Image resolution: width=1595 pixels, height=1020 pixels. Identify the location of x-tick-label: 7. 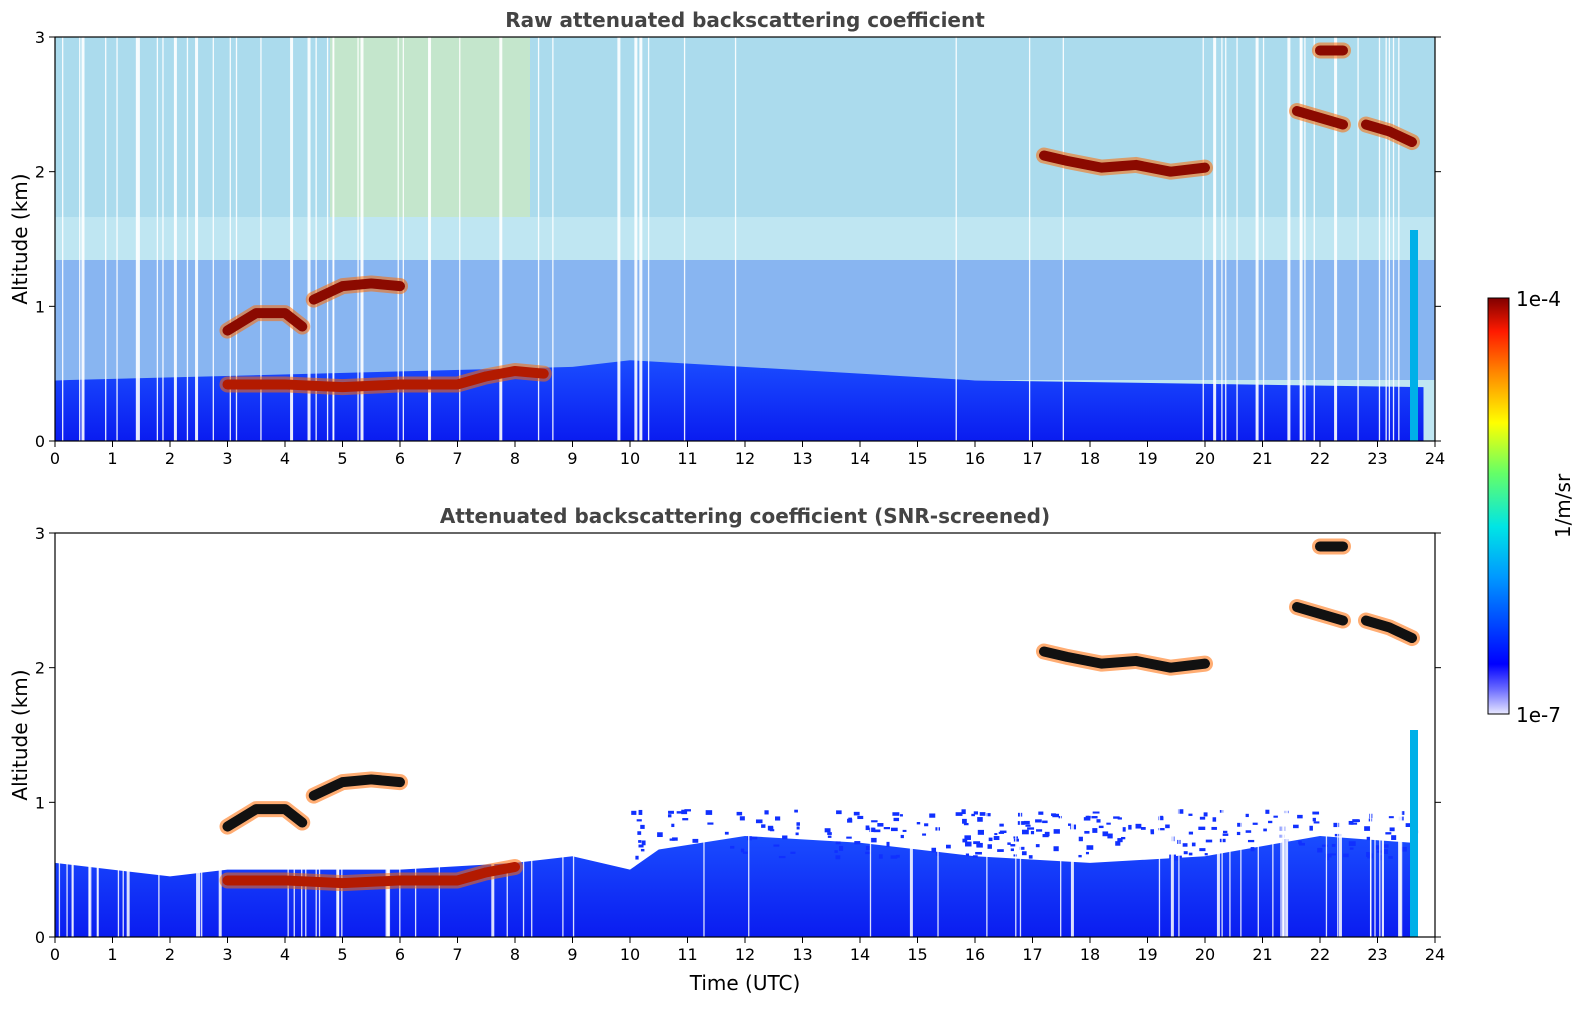
(457, 458).